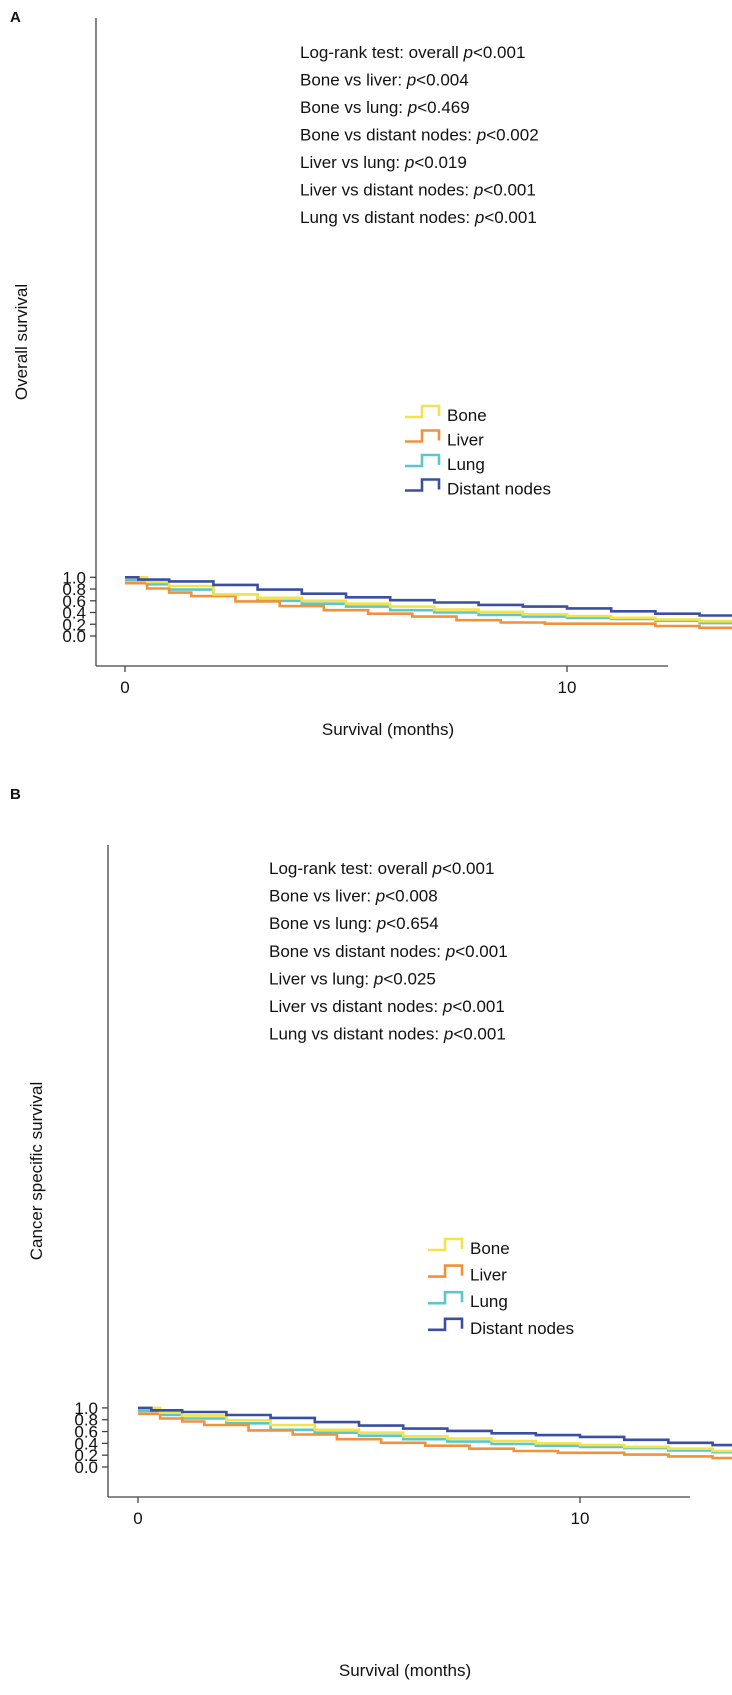 This screenshot has height=1695, width=732. I want to click on stat-line: Bone vs liver: p<0.008, so click(353, 896).